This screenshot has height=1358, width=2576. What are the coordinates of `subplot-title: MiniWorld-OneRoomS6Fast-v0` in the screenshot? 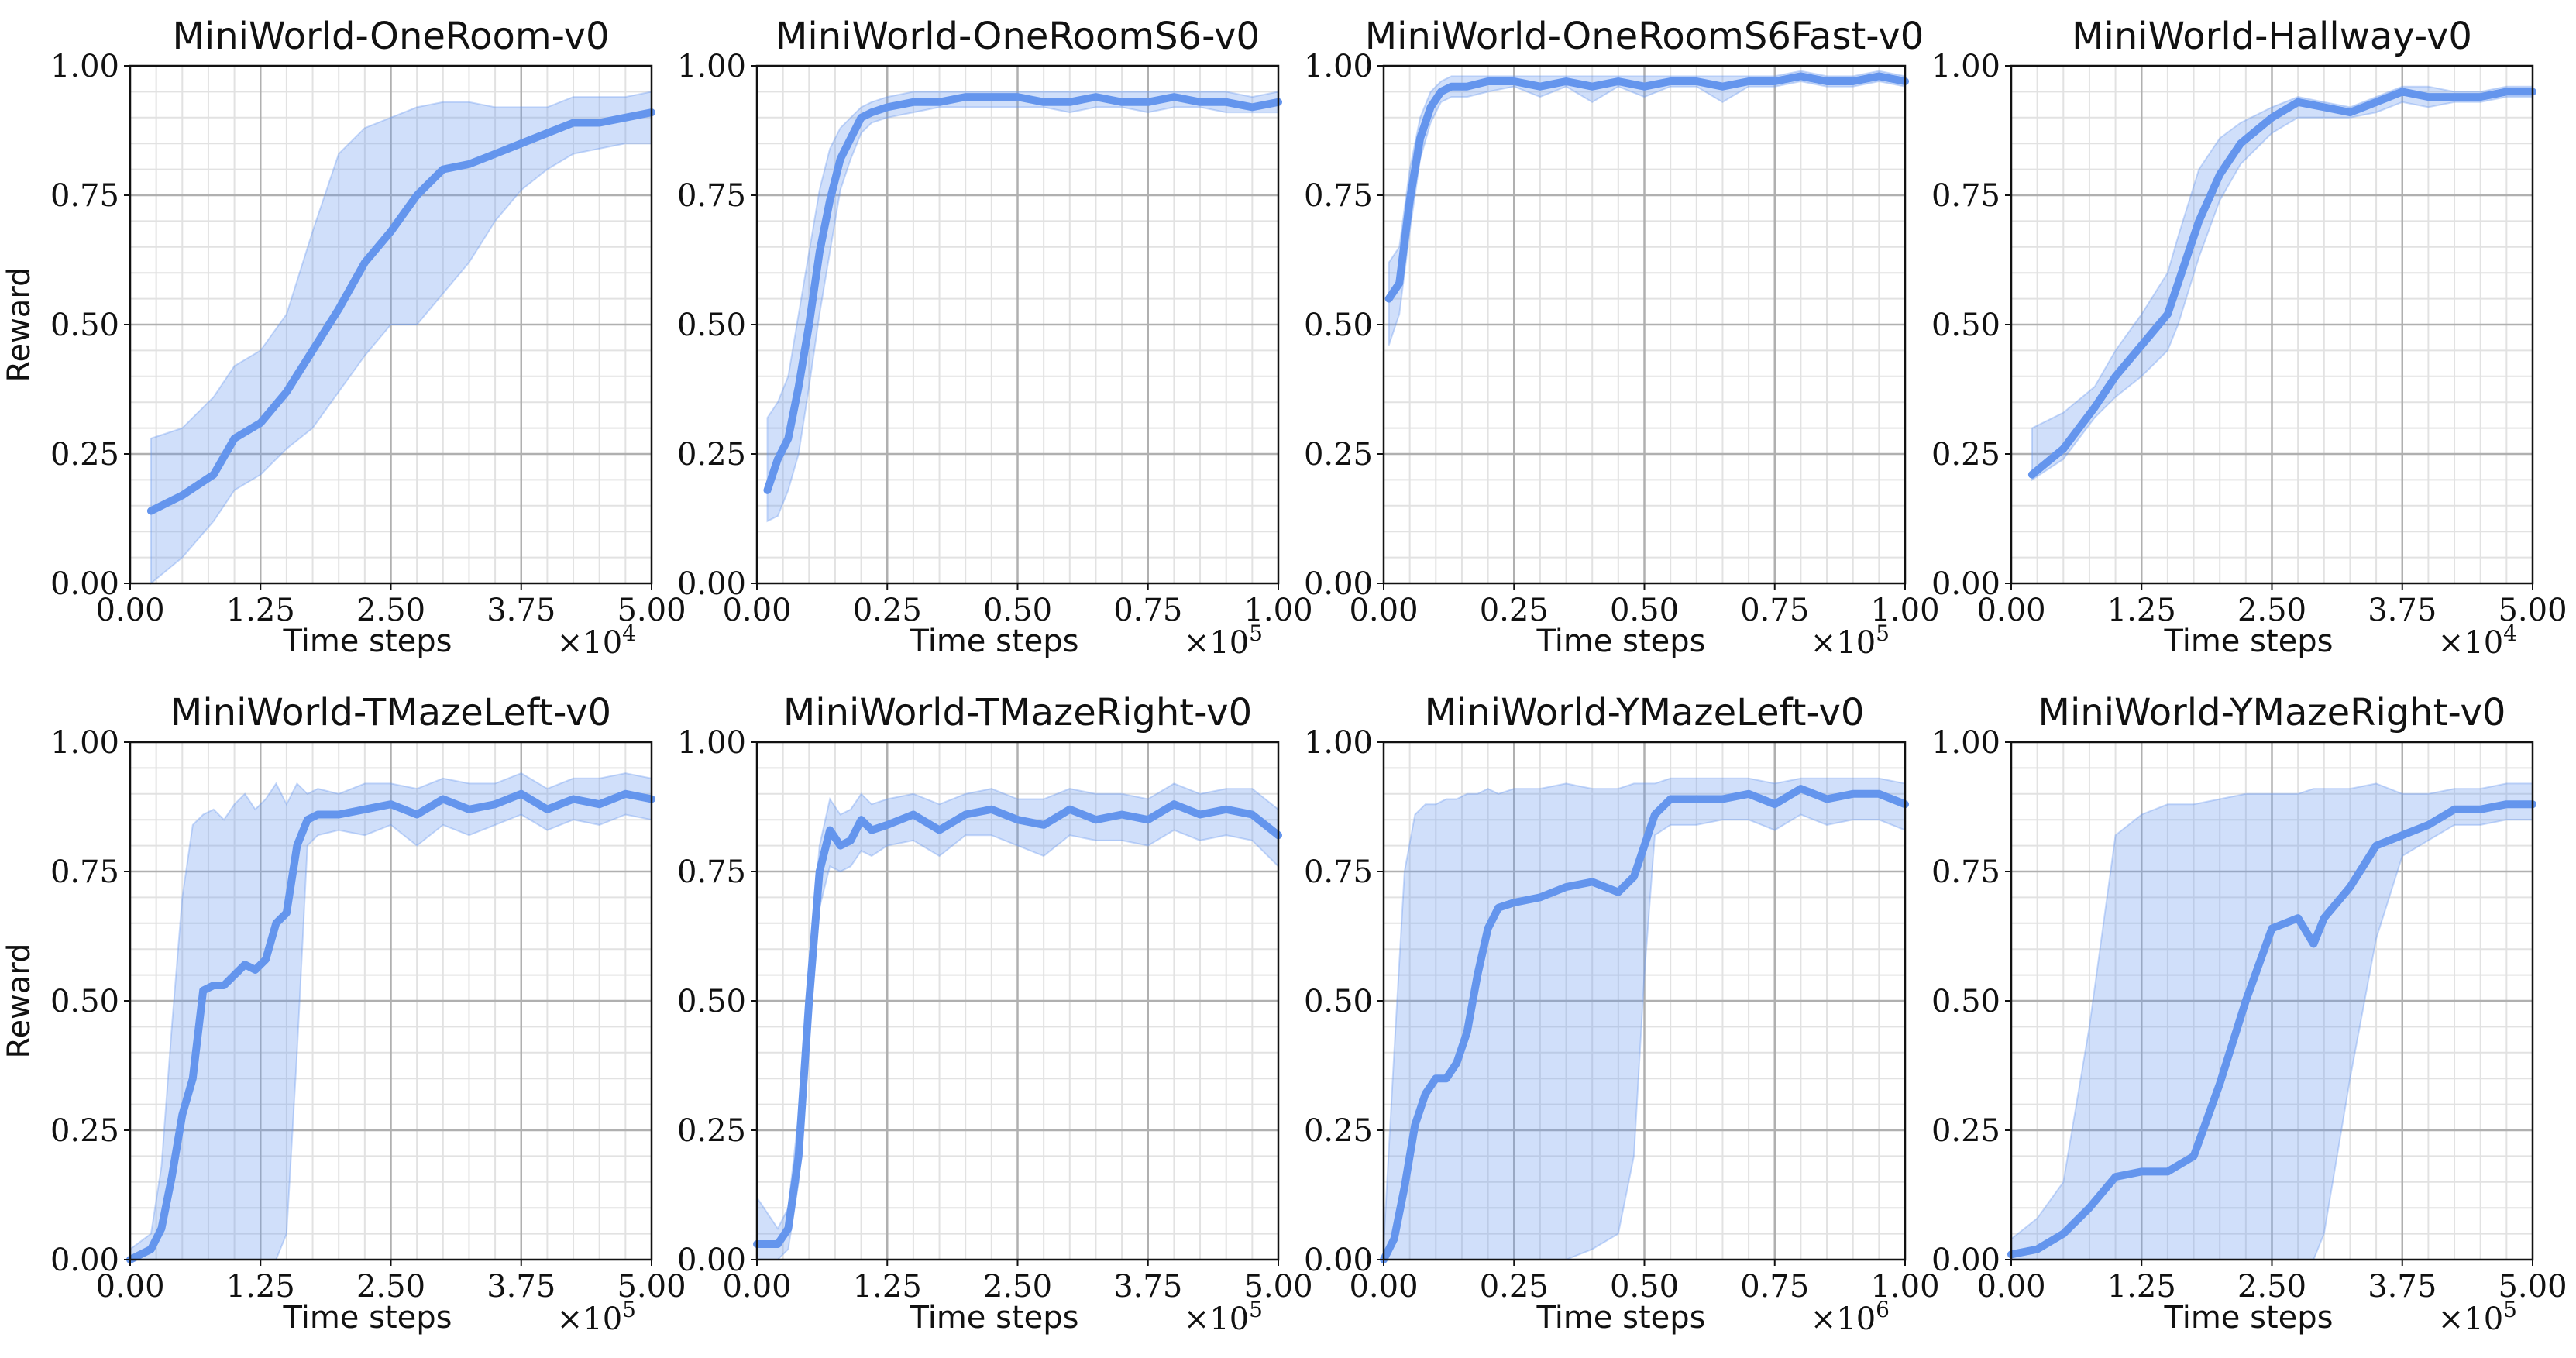 It's located at (1644, 36).